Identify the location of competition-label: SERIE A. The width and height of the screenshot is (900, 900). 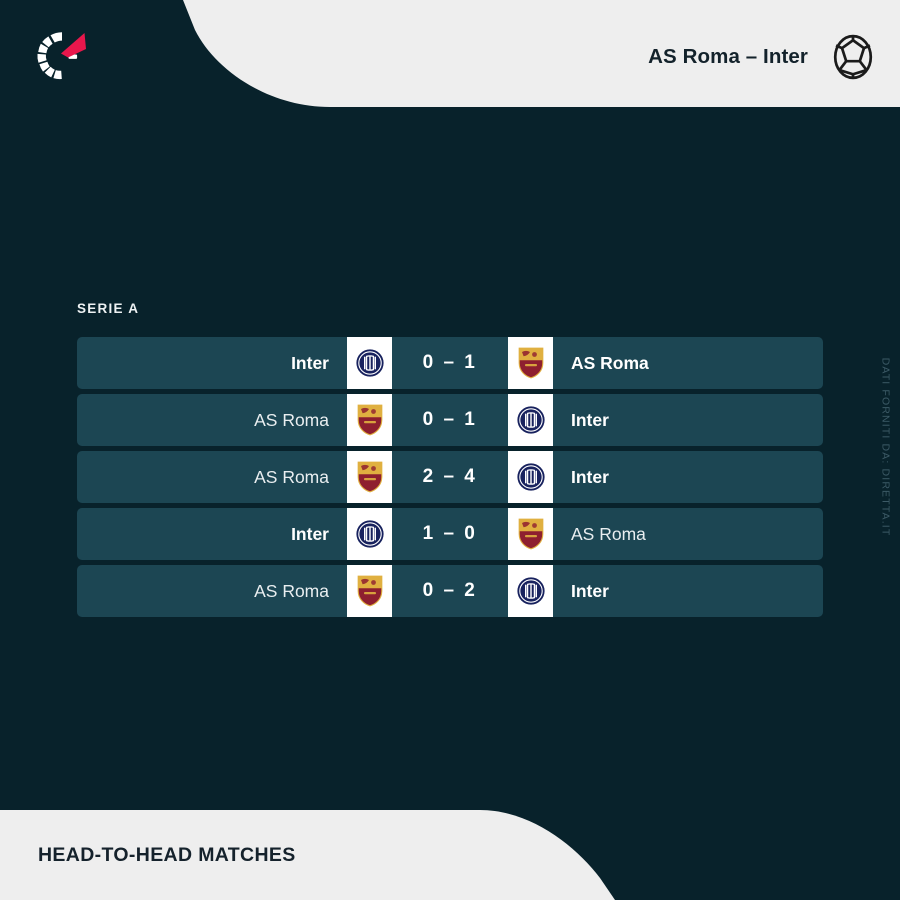
(108, 308).